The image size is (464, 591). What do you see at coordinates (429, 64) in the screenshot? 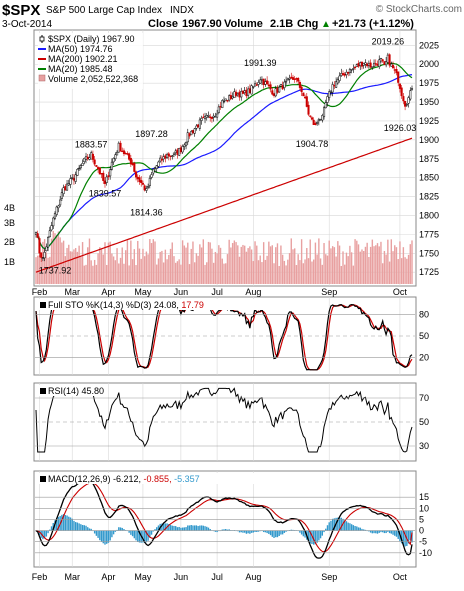
I see `price-y-tick: 2000` at bounding box center [429, 64].